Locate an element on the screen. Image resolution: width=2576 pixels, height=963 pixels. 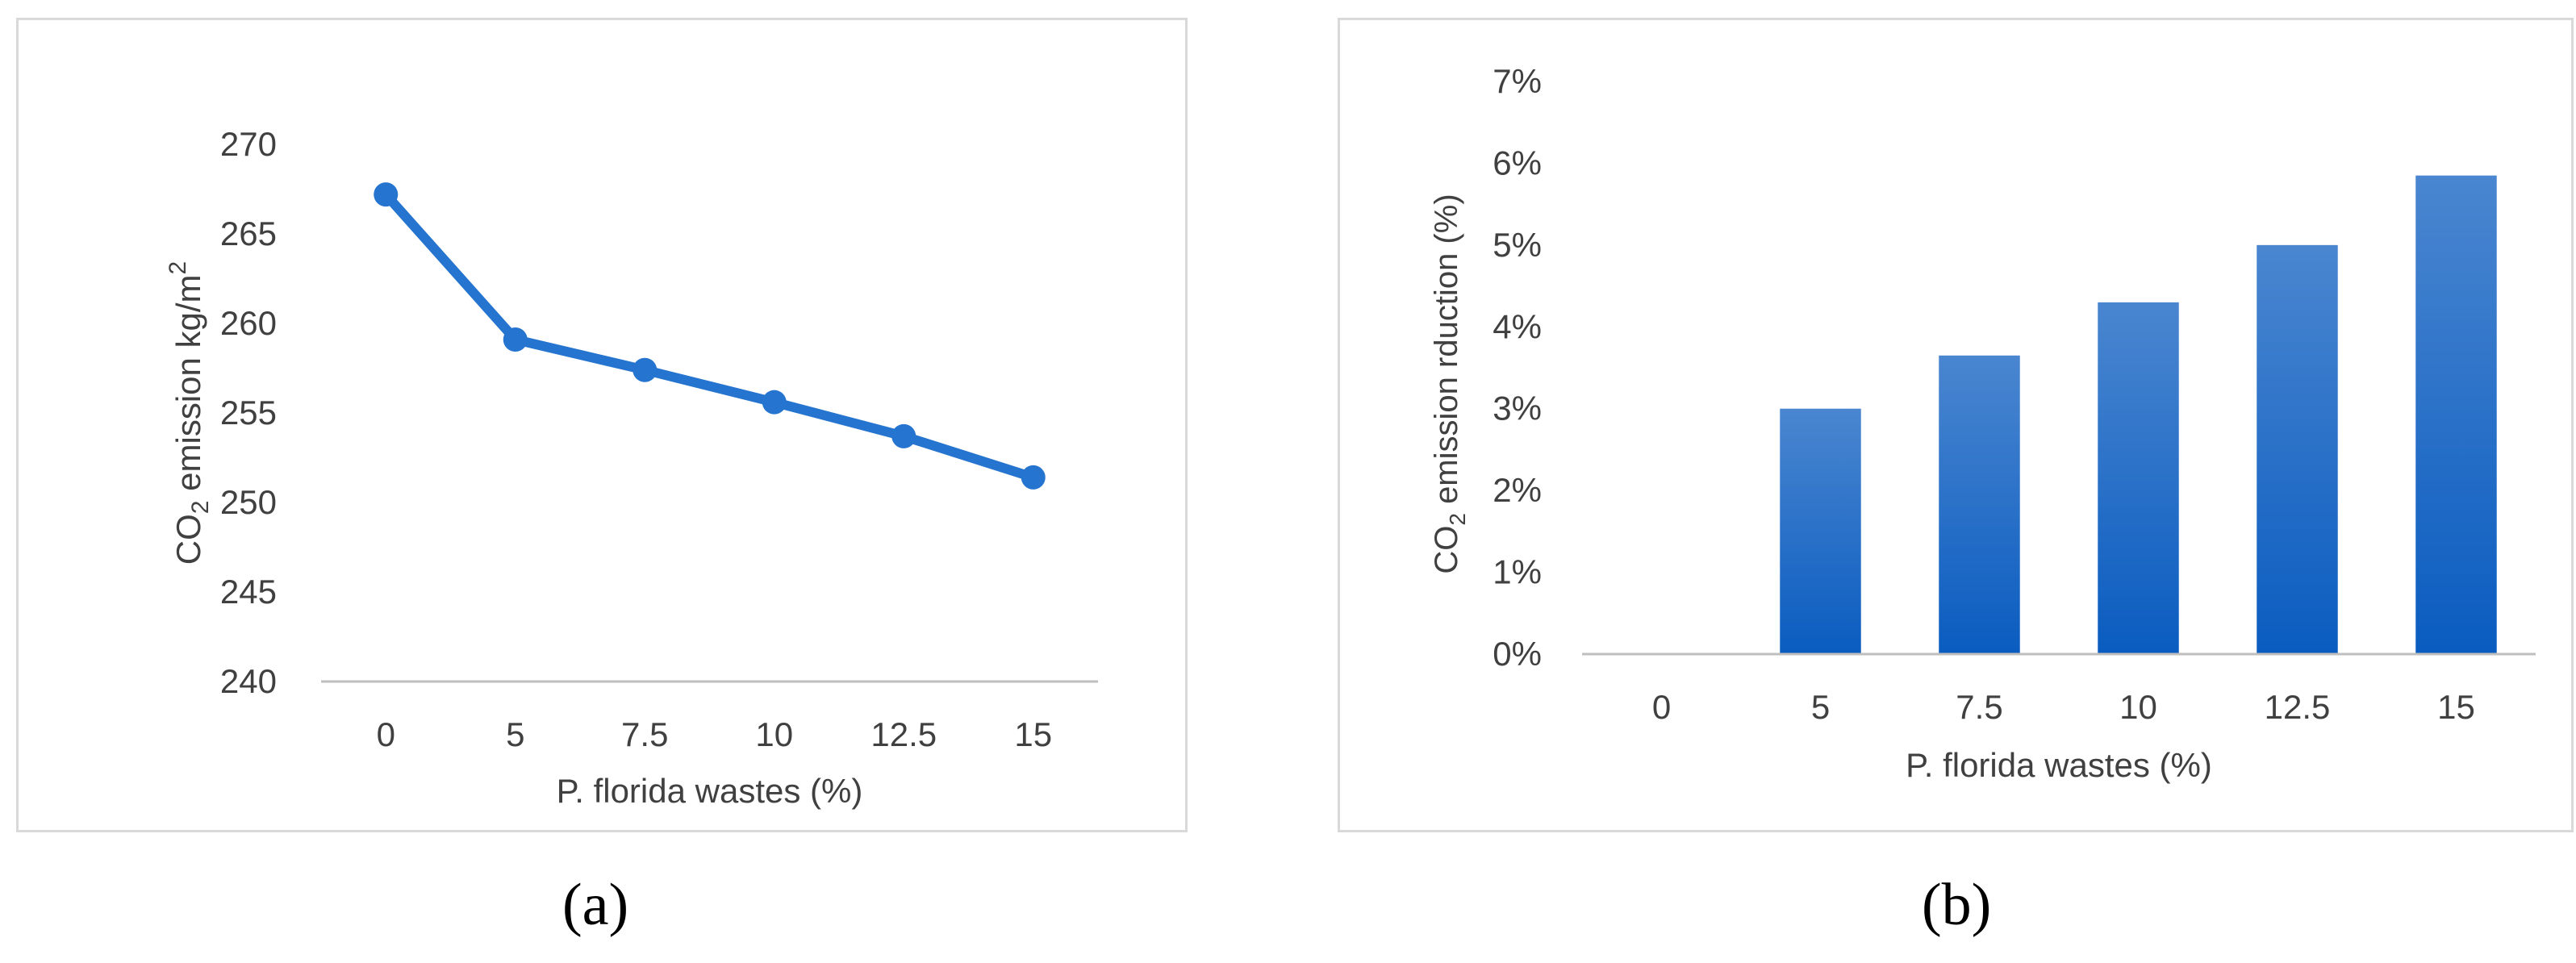
chart-b-y-tick-label: 2% is located at coordinates (1517, 490).